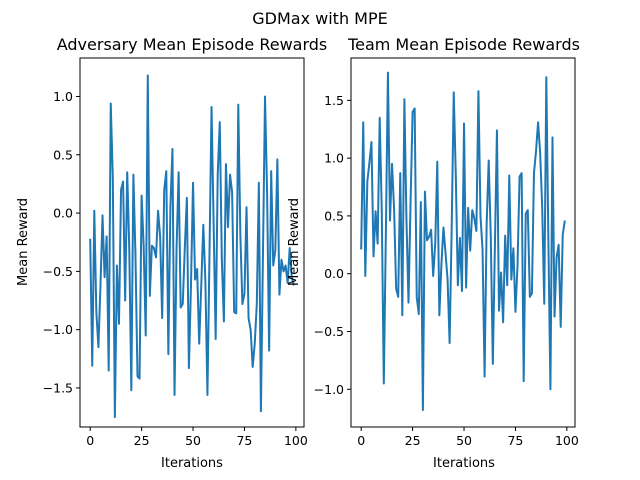  What do you see at coordinates (58, 387) in the screenshot?
I see `y-tick-label: −1.5` at bounding box center [58, 387].